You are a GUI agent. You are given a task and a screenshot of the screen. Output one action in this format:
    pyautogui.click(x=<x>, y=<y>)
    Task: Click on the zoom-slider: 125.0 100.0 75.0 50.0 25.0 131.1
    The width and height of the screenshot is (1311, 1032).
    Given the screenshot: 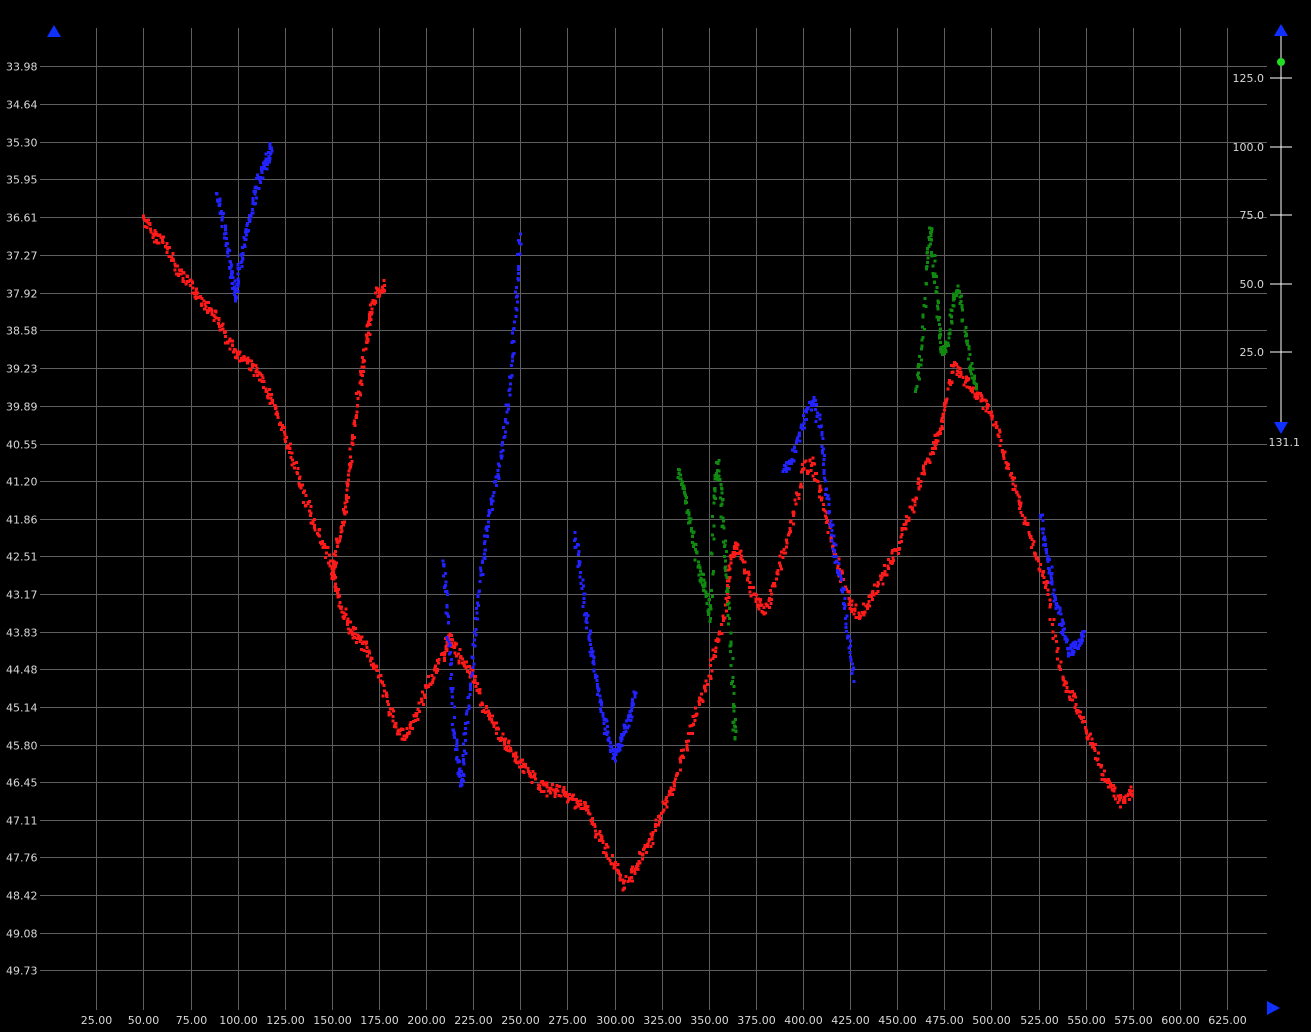 What is the action you would take?
    pyautogui.click(x=1267, y=236)
    